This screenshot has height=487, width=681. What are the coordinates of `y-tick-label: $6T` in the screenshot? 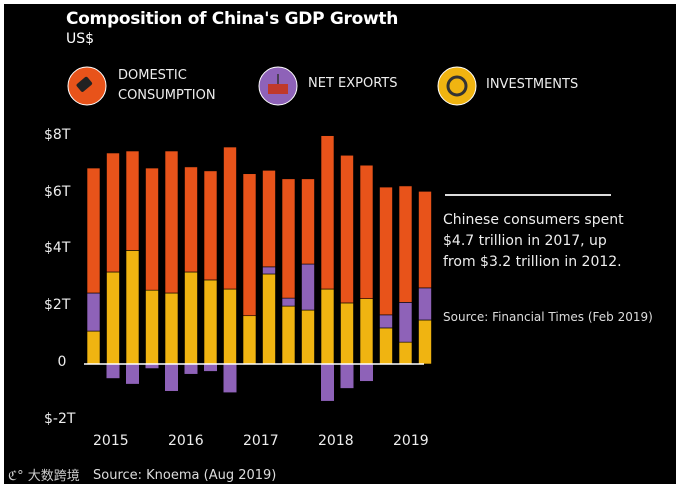 It's located at (57, 191).